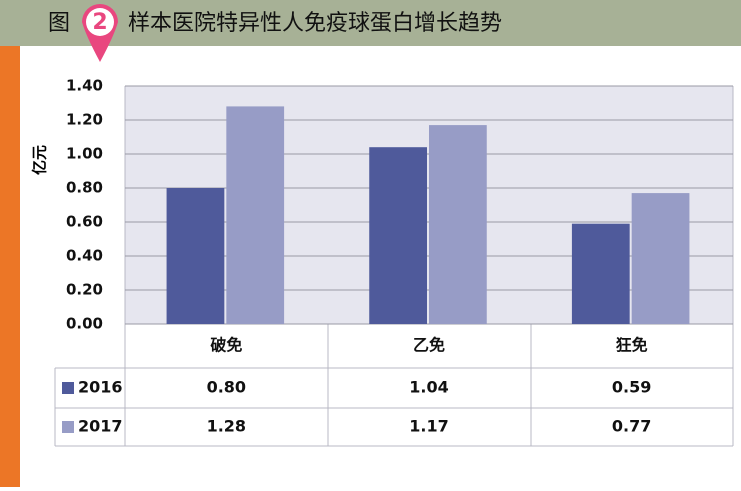 Image resolution: width=741 pixels, height=491 pixels. Describe the element at coordinates (226, 426) in the screenshot. I see `data-label: 1.28` at that location.